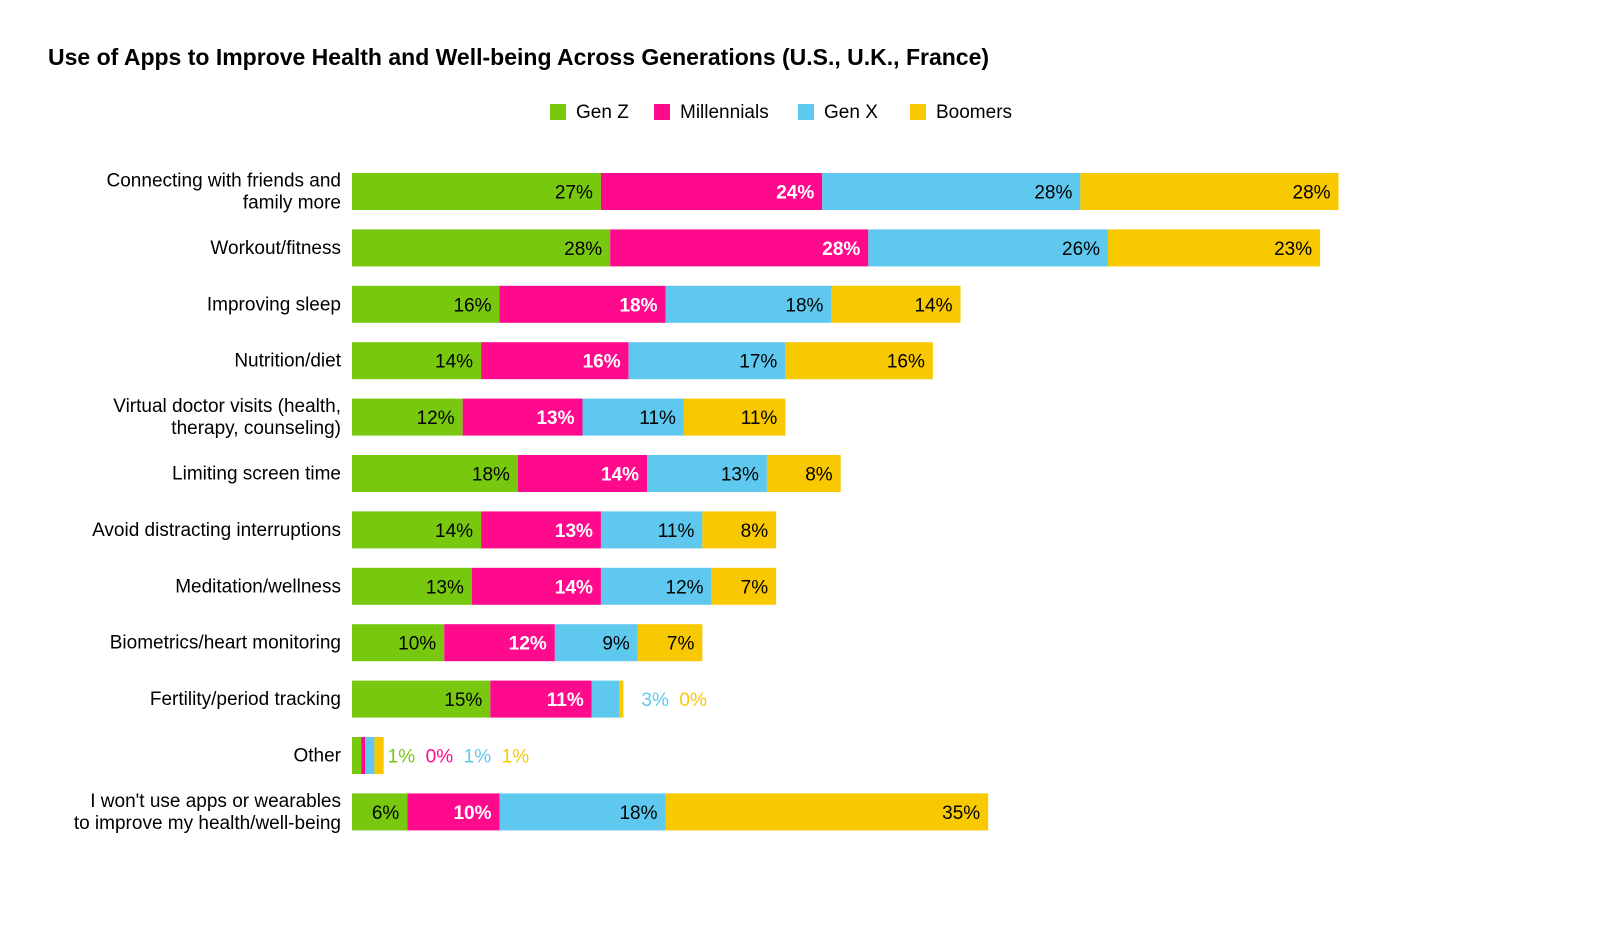 This screenshot has height=936, width=1600. What do you see at coordinates (657, 418) in the screenshot?
I see `data-label-virtual-doctor-visits-health-therapy-counseling-gen-x: 11%` at bounding box center [657, 418].